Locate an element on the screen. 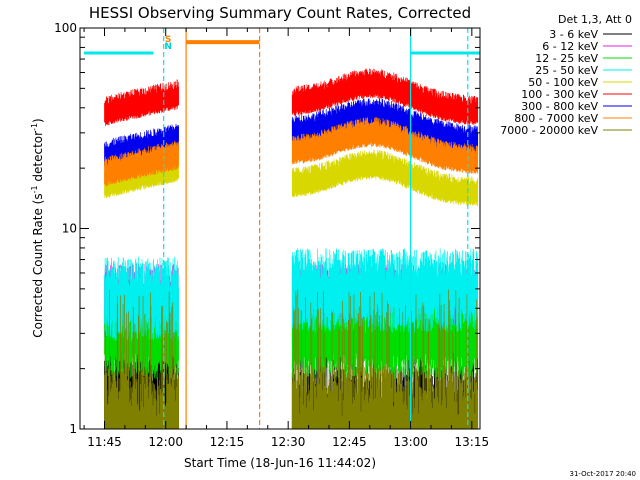 The width and height of the screenshot is (640, 480). x-axis-label: Start Time (18-Jun-16 11:44:02) is located at coordinates (280, 463).